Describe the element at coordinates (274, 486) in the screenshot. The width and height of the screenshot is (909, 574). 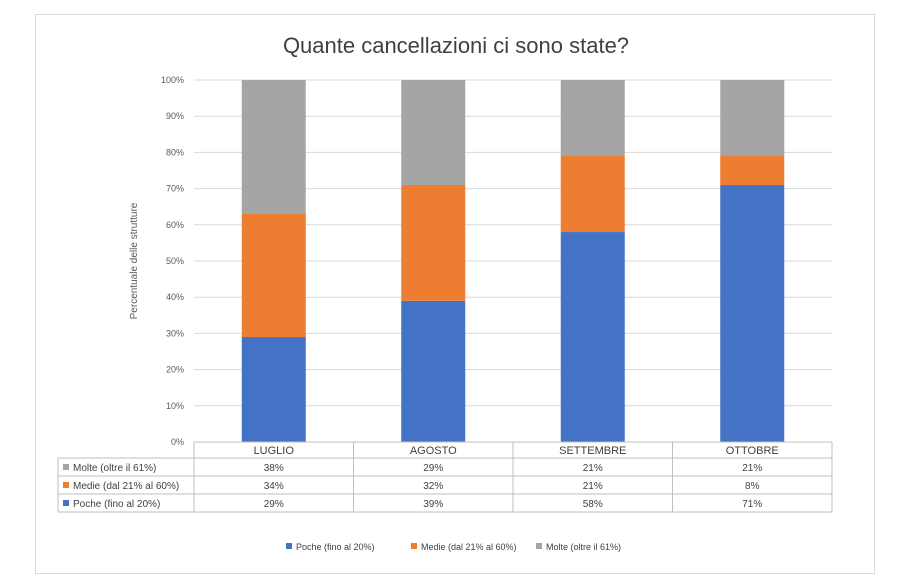
I see `table-cell: 34%` at that location.